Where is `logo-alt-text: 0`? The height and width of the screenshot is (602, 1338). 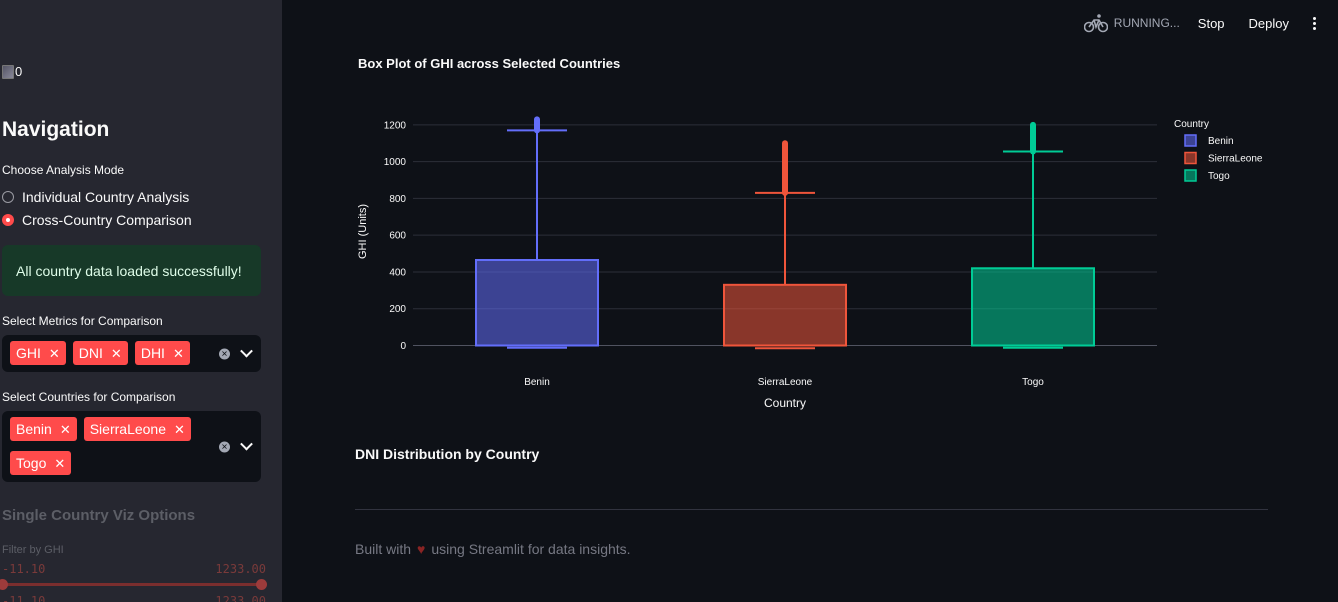
logo-alt-text: 0 is located at coordinates (19, 71).